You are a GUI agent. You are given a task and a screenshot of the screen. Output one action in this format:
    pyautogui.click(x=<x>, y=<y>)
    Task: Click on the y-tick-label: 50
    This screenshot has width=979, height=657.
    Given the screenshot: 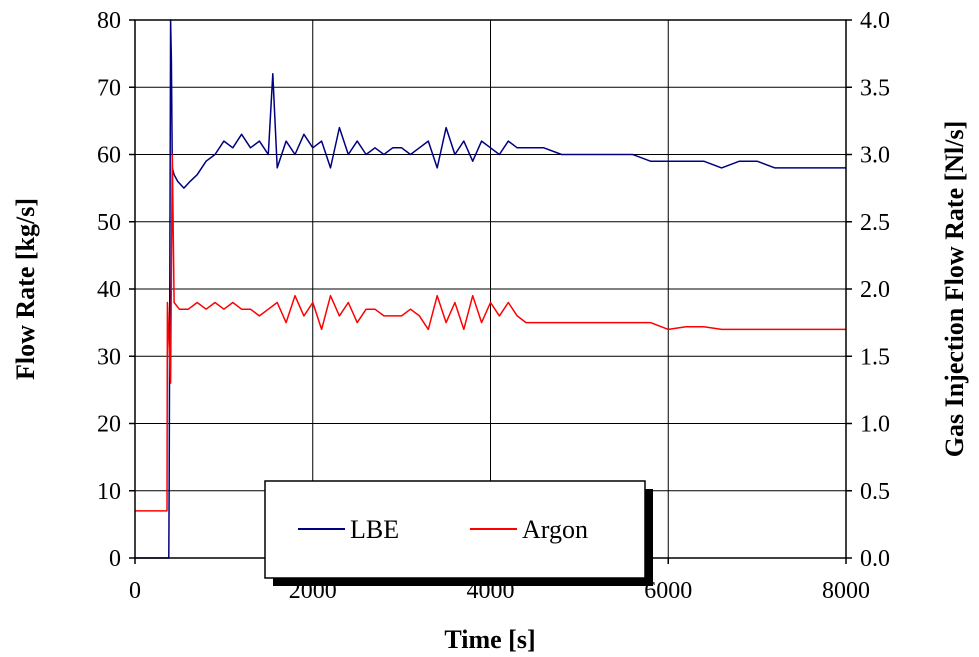 What is the action you would take?
    pyautogui.click(x=109, y=223)
    